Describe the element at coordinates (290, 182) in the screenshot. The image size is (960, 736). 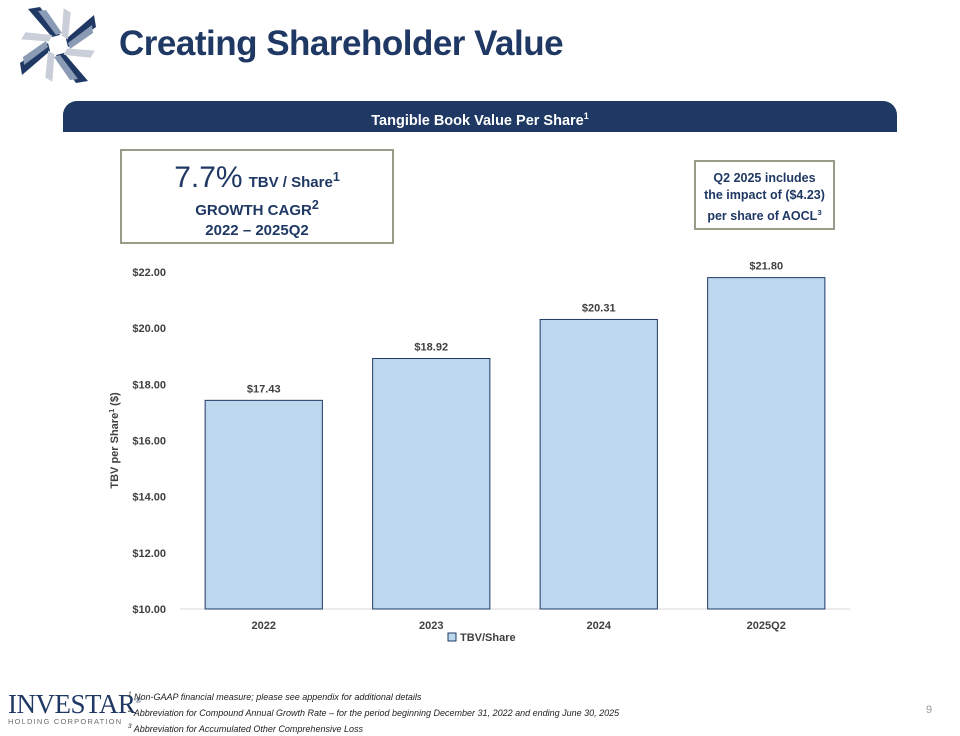
I see `cagr-label-text: TBV / Share` at that location.